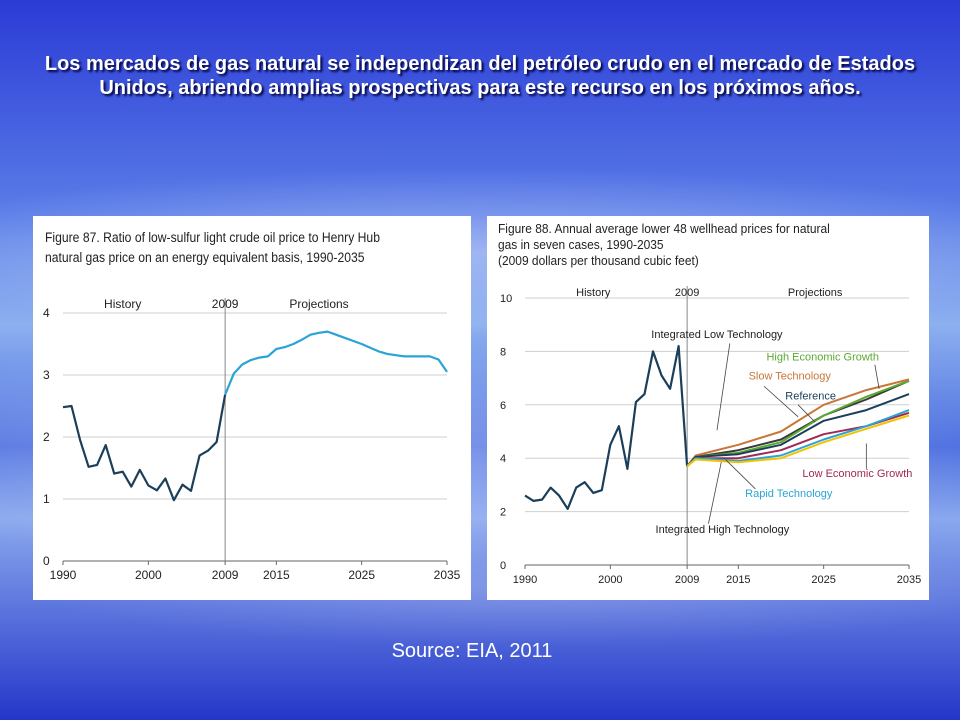 The height and width of the screenshot is (720, 960). I want to click on chart-title-line: (2009 dollars per thousand cubic feet), so click(598, 260).